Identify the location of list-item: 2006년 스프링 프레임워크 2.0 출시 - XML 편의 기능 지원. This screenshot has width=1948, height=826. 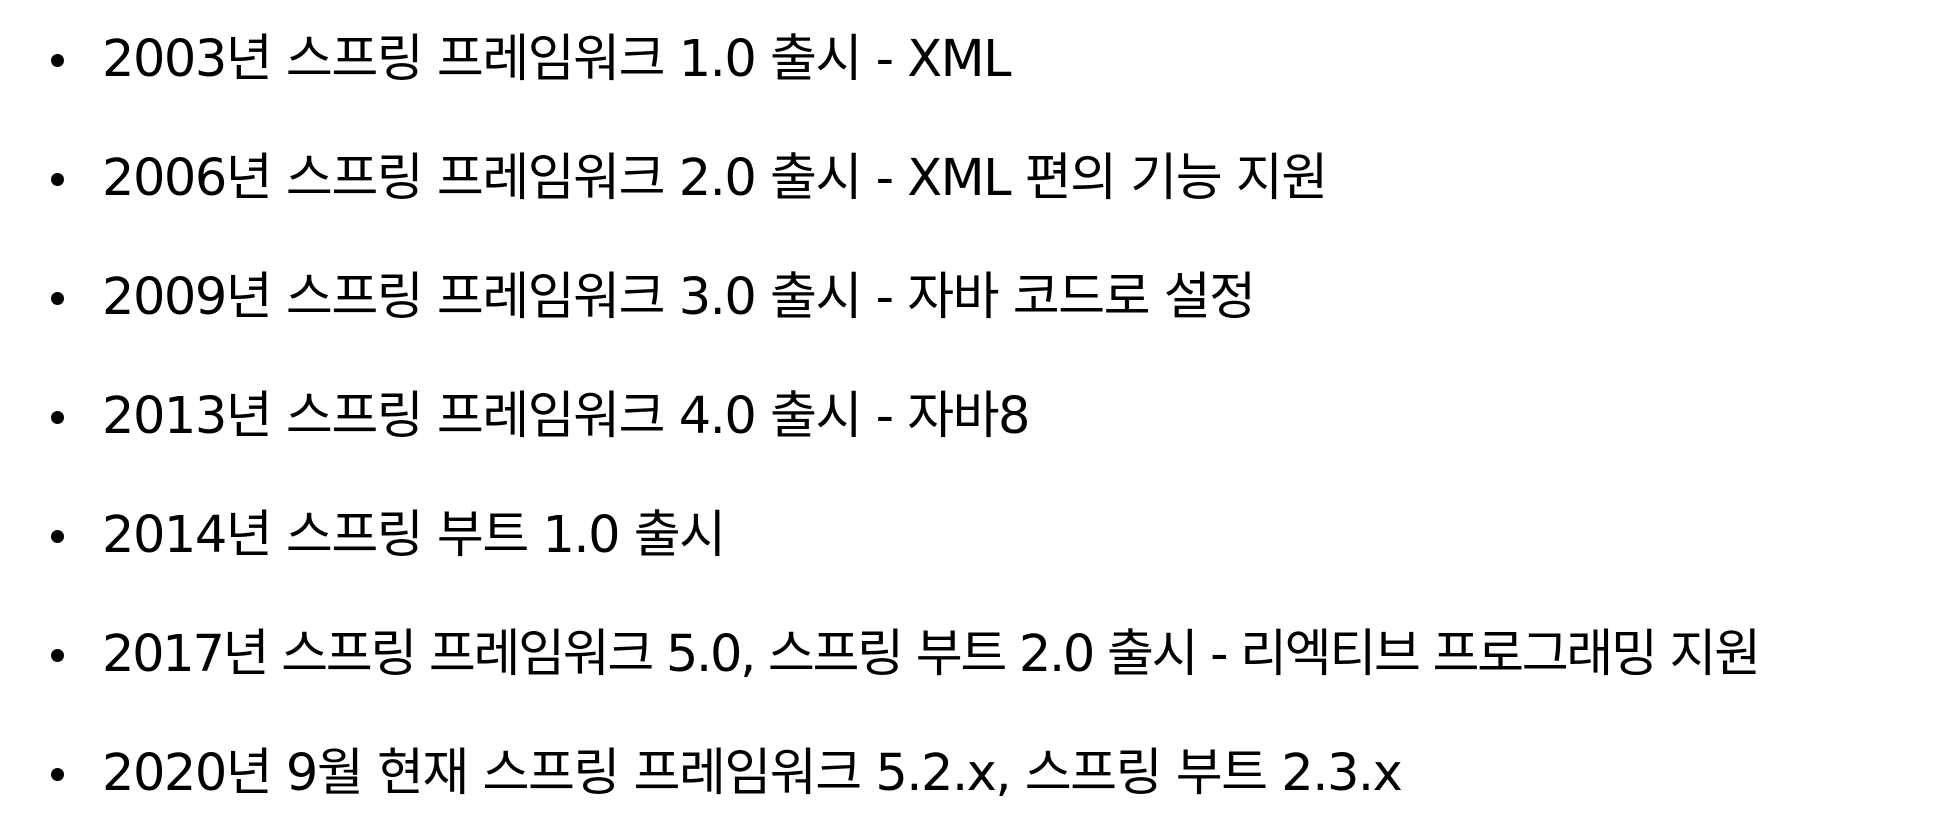
(974, 179).